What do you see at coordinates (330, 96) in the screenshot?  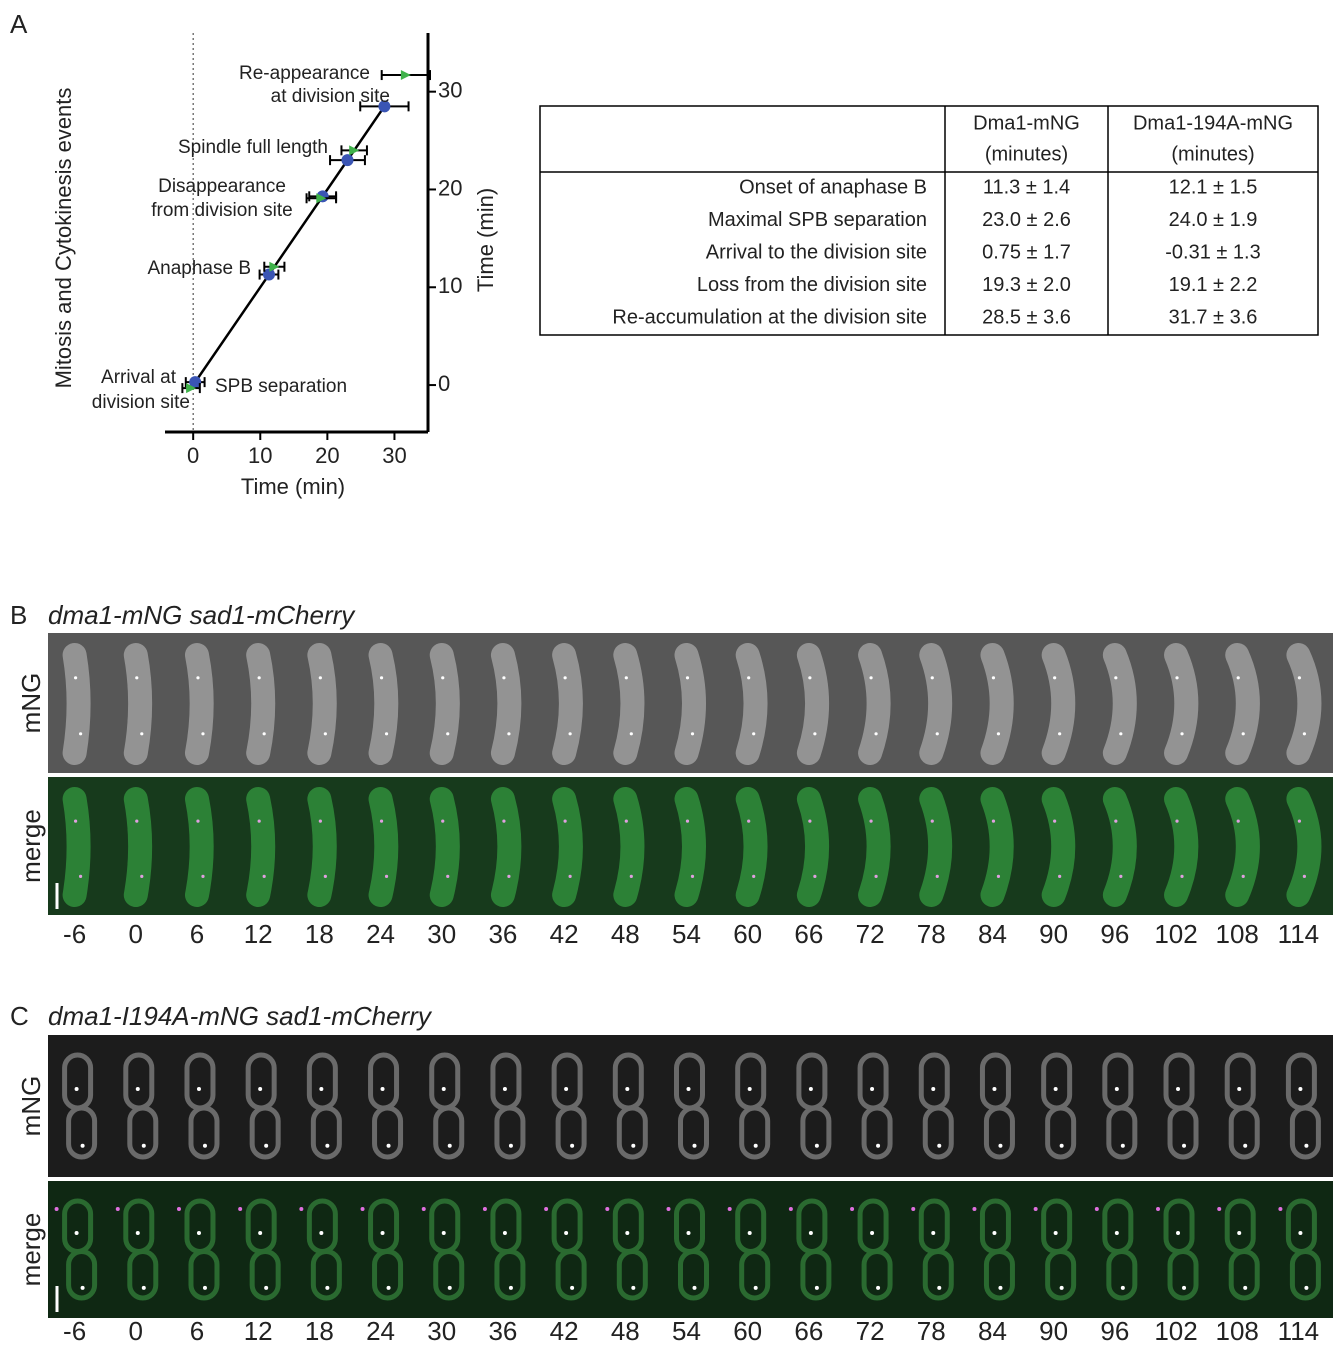 I see `annotation: at division site` at bounding box center [330, 96].